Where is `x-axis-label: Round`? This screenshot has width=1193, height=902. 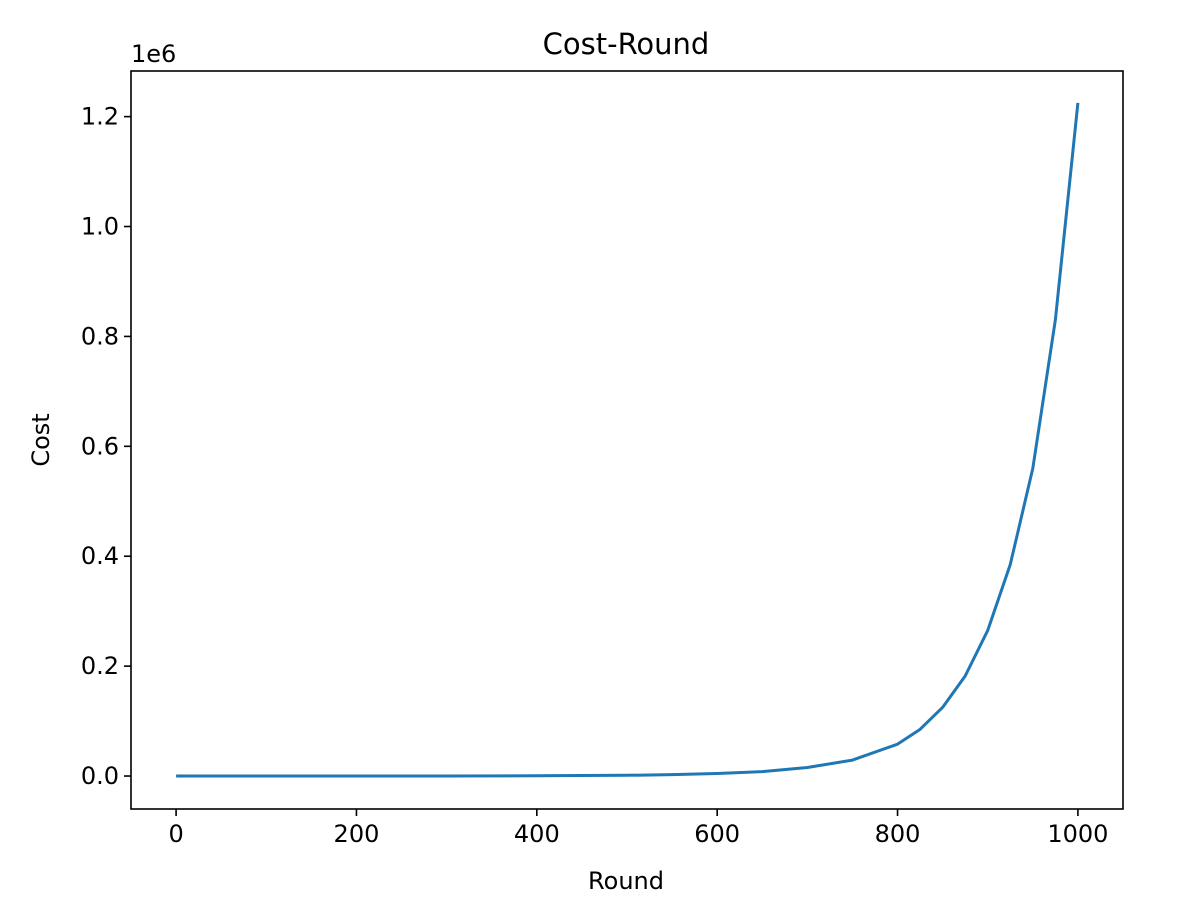 x-axis-label: Round is located at coordinates (626, 881).